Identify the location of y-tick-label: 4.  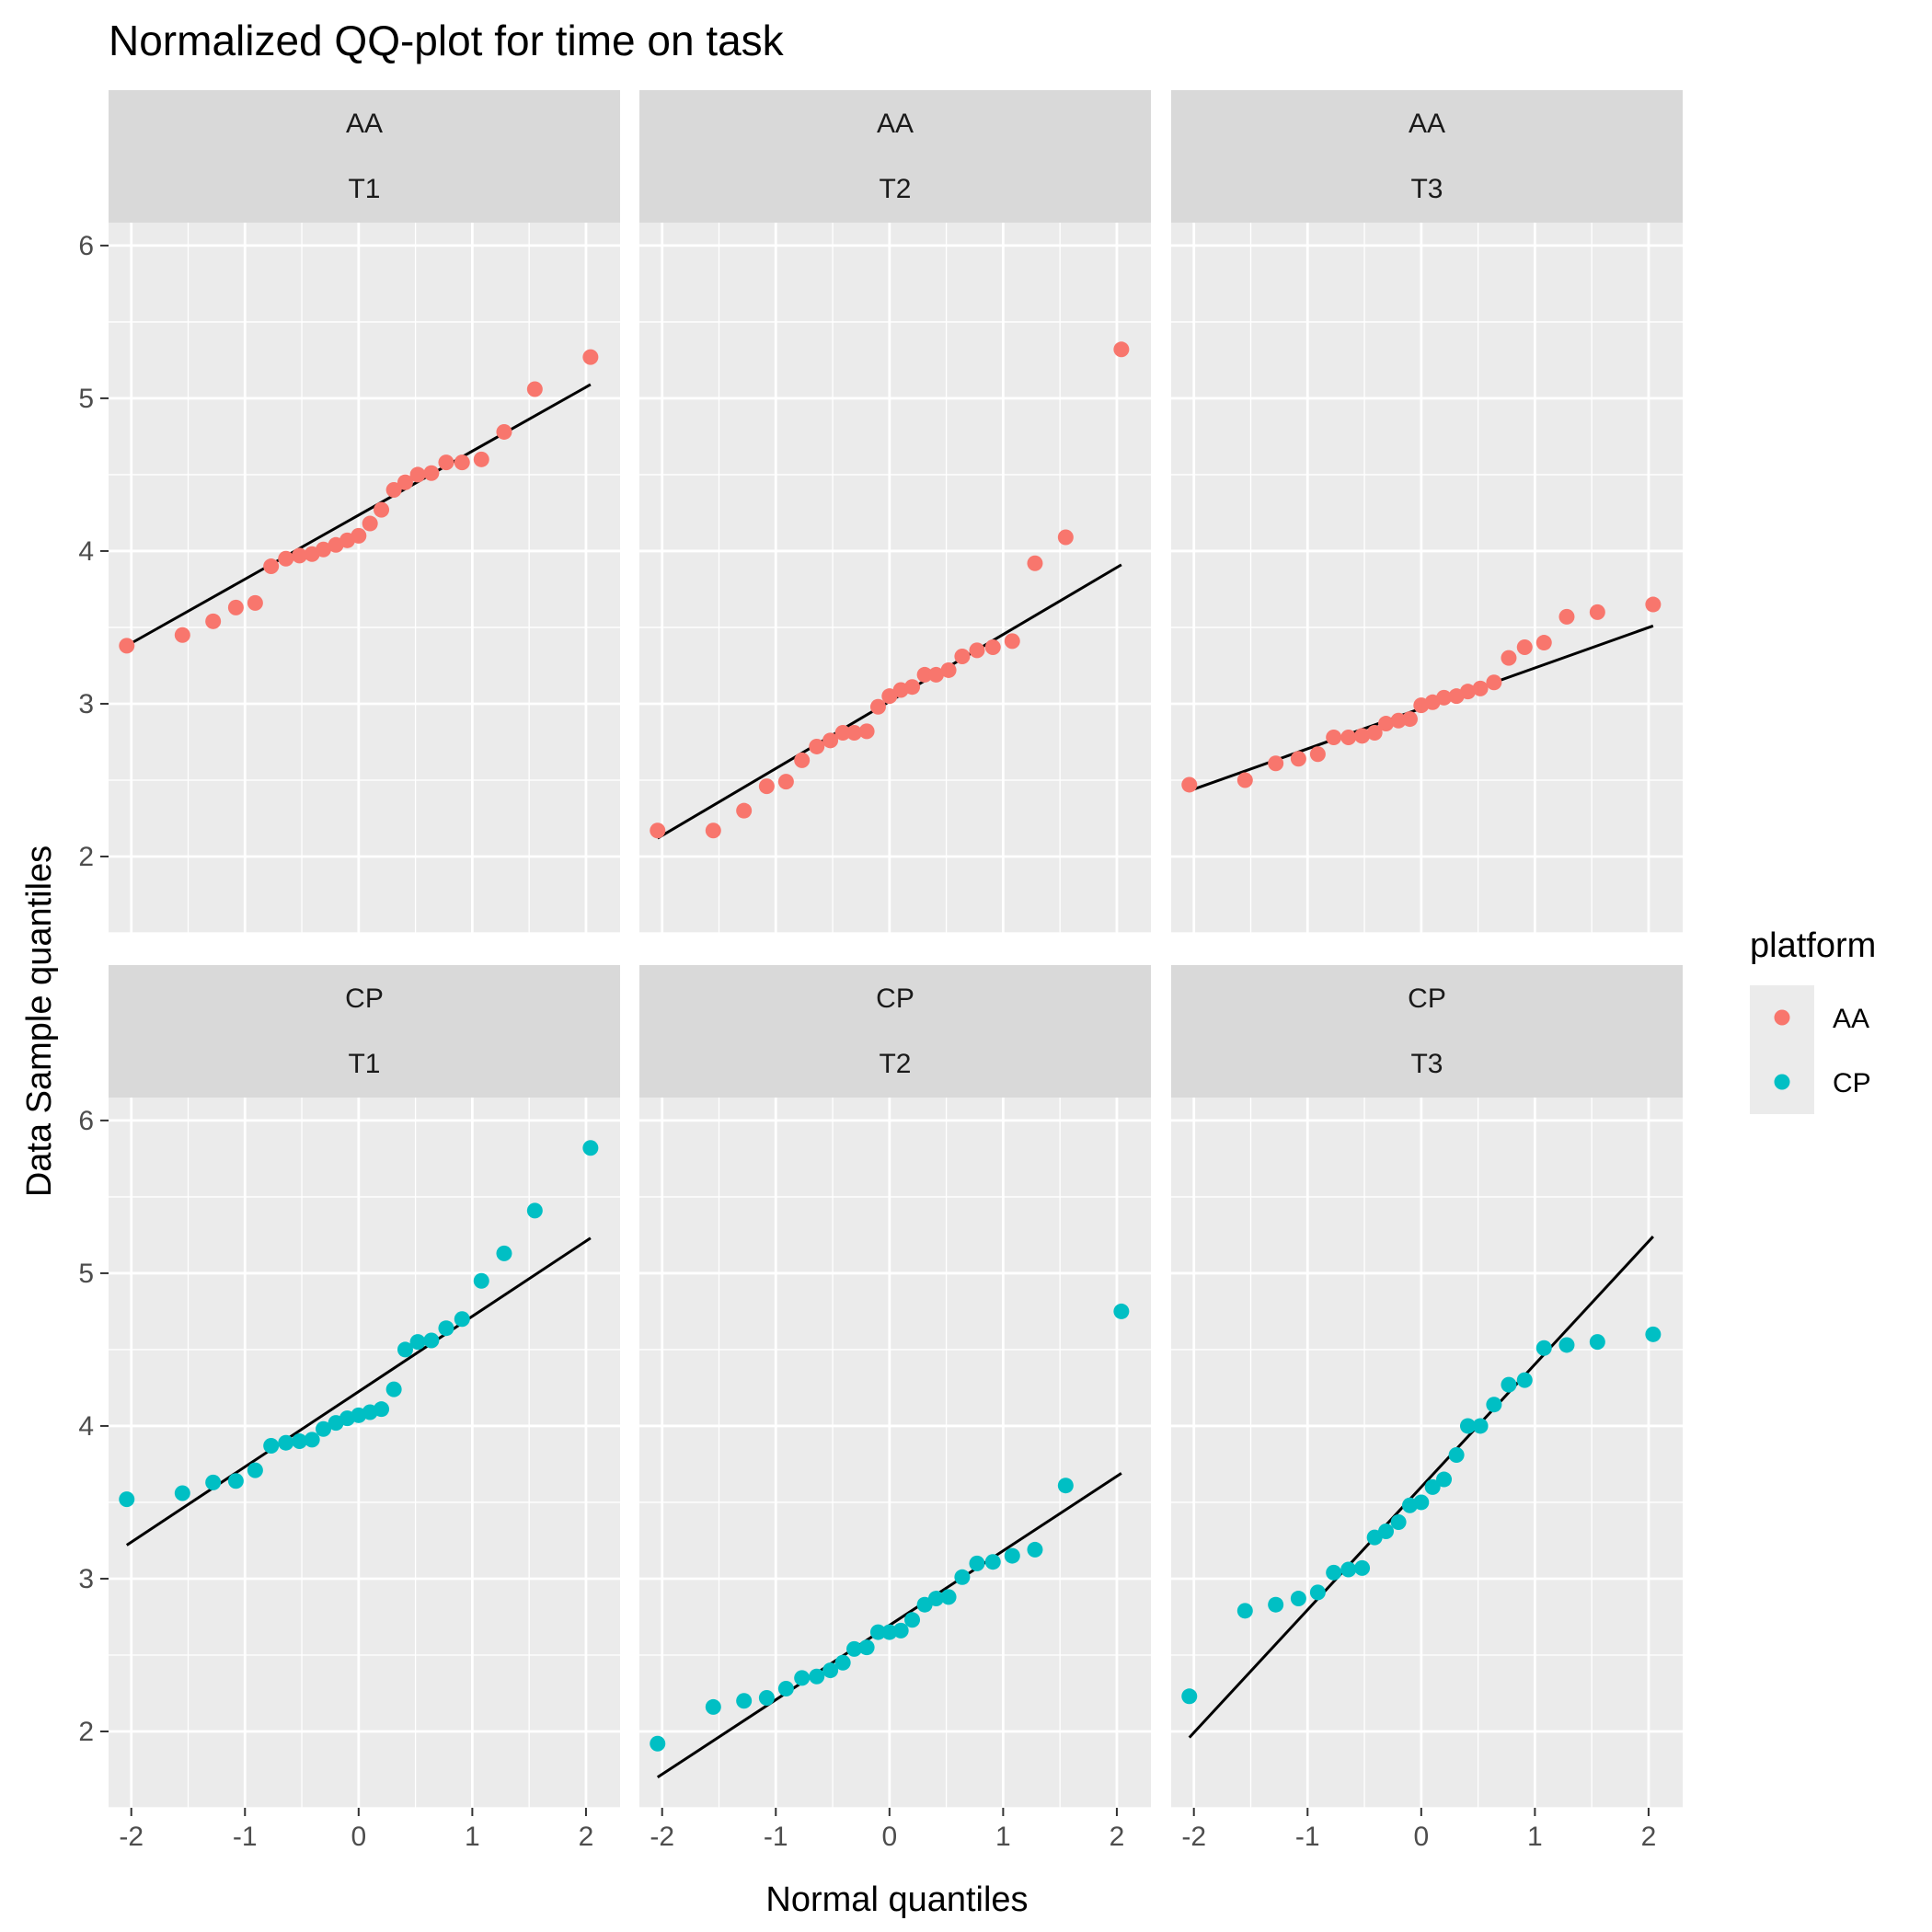
(86, 1426).